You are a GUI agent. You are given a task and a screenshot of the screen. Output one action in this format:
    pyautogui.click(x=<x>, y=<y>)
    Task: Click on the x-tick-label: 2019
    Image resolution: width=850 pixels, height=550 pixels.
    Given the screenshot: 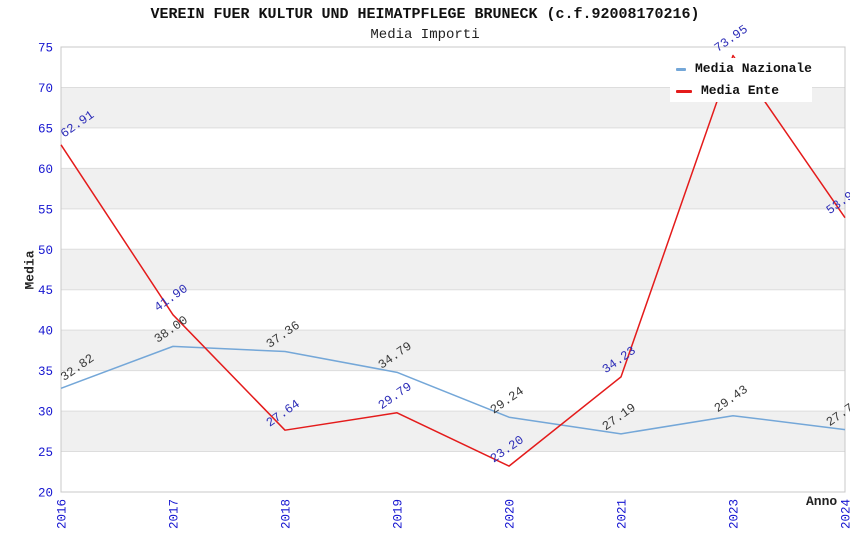 What is the action you would take?
    pyautogui.click(x=399, y=514)
    